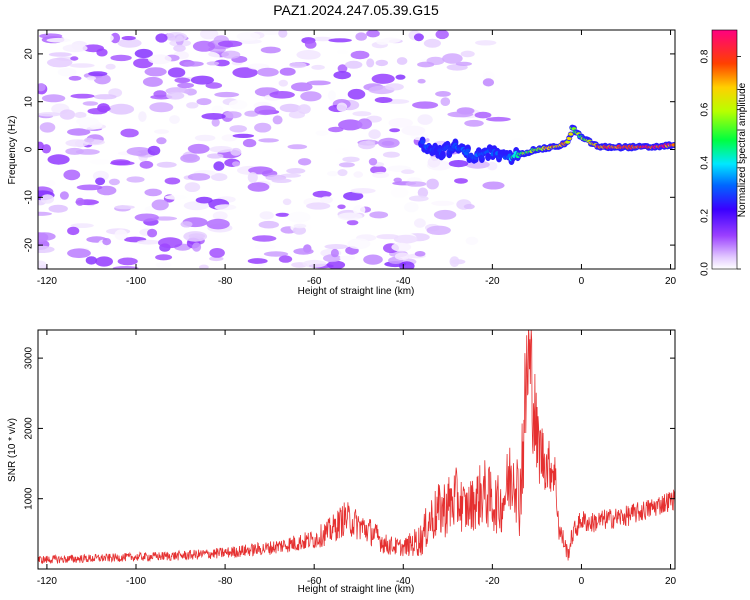 The image size is (750, 600). Describe the element at coordinates (705, 216) in the screenshot. I see `colorbar-tick-label: 0.2` at that location.